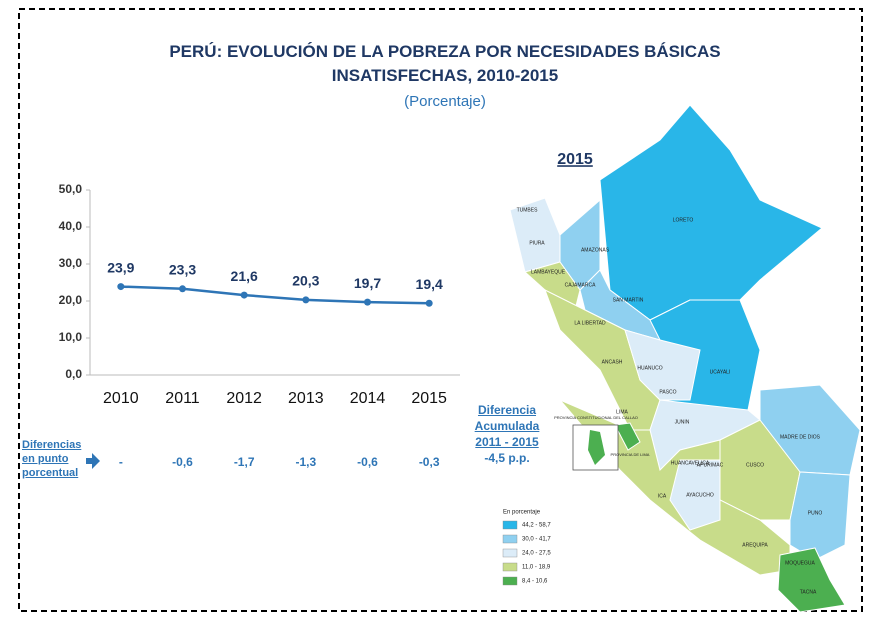  What do you see at coordinates (71, 263) in the screenshot?
I see `y-tick-label: 30,0` at bounding box center [71, 263].